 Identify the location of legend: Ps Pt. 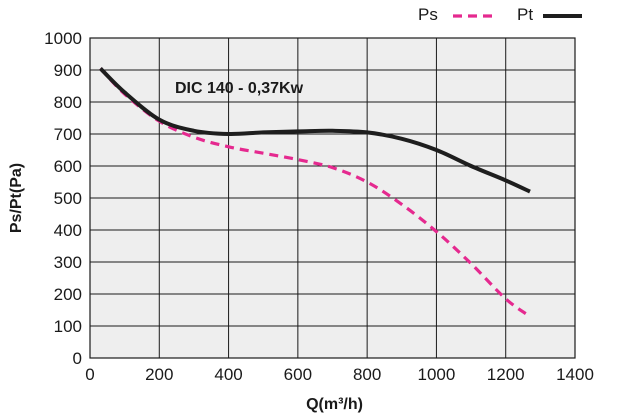
(500, 14).